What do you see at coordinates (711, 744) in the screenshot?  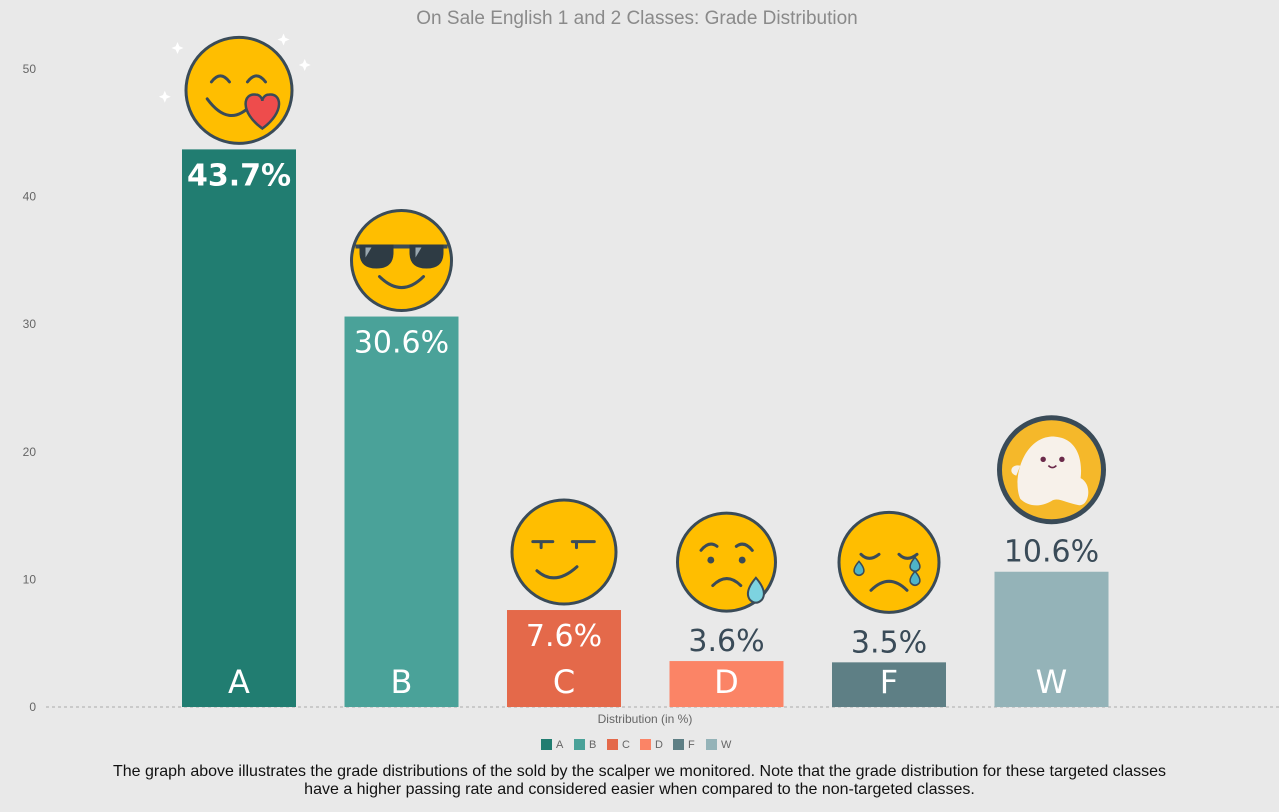 I see `legend-swatch-w` at bounding box center [711, 744].